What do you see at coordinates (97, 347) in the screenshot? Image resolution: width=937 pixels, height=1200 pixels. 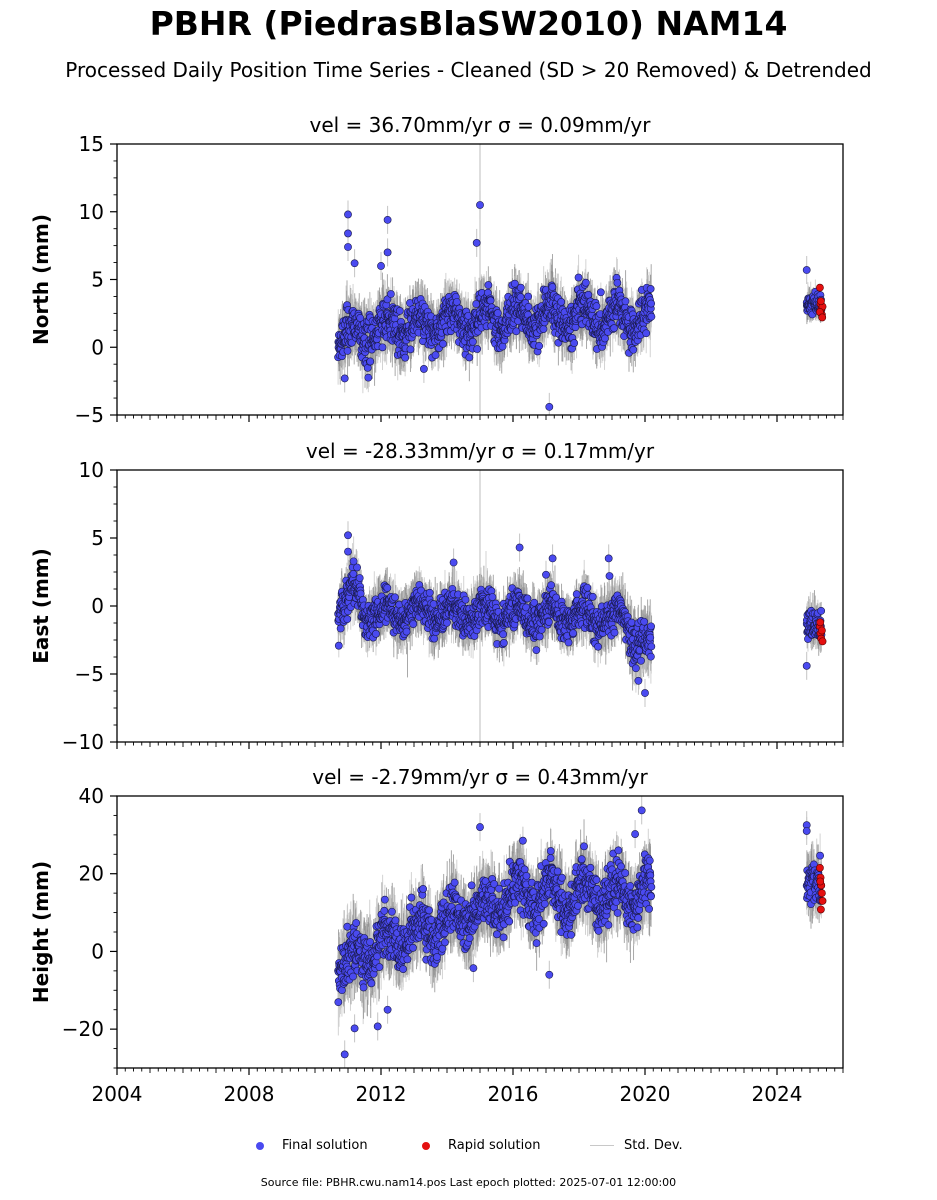 I see `y-tick-label: 0` at bounding box center [97, 347].